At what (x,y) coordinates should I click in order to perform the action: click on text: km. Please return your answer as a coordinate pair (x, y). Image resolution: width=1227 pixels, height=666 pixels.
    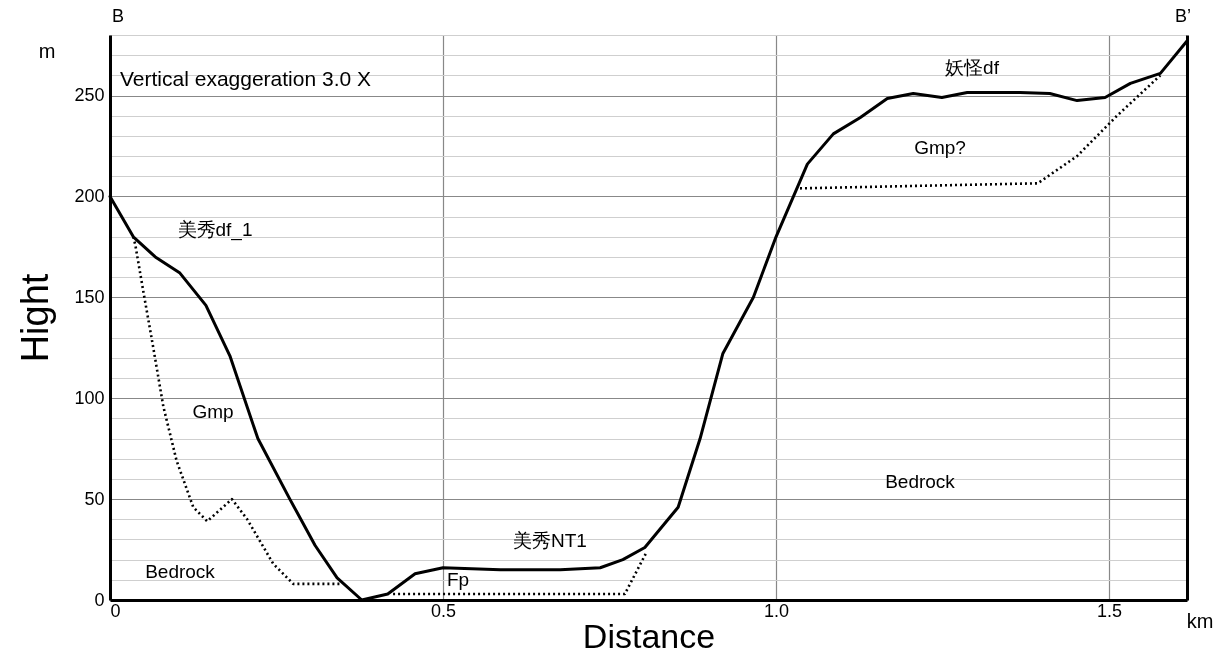
    Looking at the image, I should click on (1200, 621).